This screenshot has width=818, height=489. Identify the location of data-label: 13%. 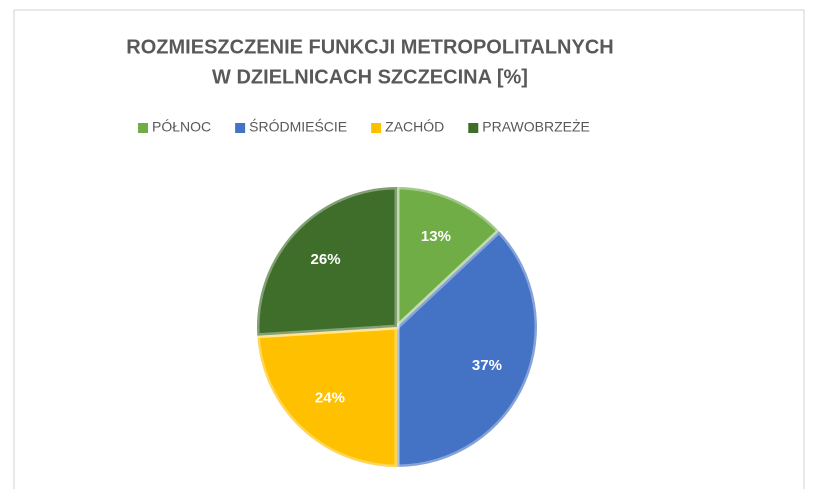
(436, 236).